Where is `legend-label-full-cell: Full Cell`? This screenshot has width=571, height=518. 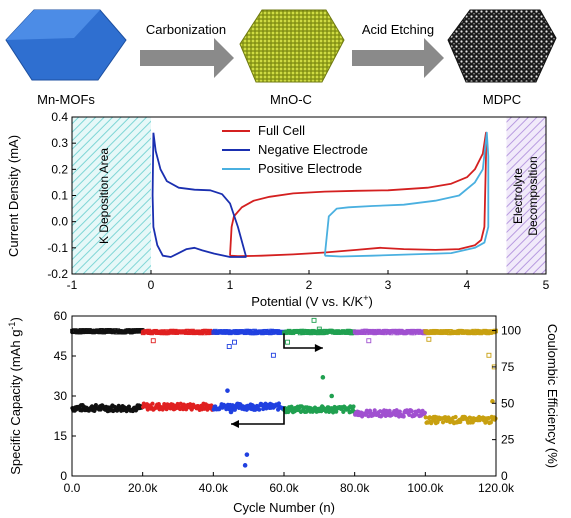 legend-label-full-cell: Full Cell is located at coordinates (281, 130).